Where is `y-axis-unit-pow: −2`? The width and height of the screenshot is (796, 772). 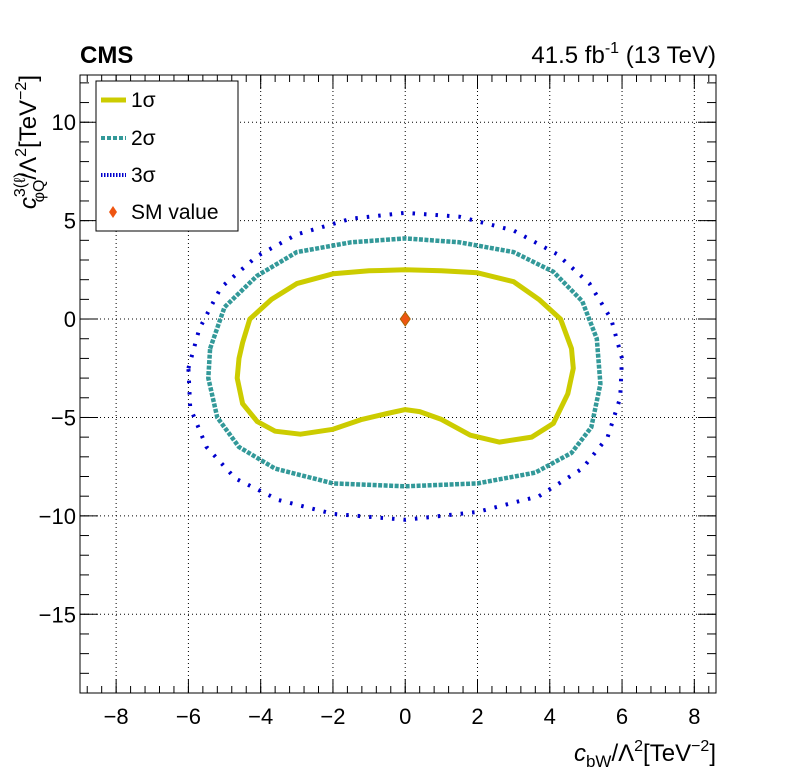 y-axis-unit-pow: −2 is located at coordinates (21, 91).